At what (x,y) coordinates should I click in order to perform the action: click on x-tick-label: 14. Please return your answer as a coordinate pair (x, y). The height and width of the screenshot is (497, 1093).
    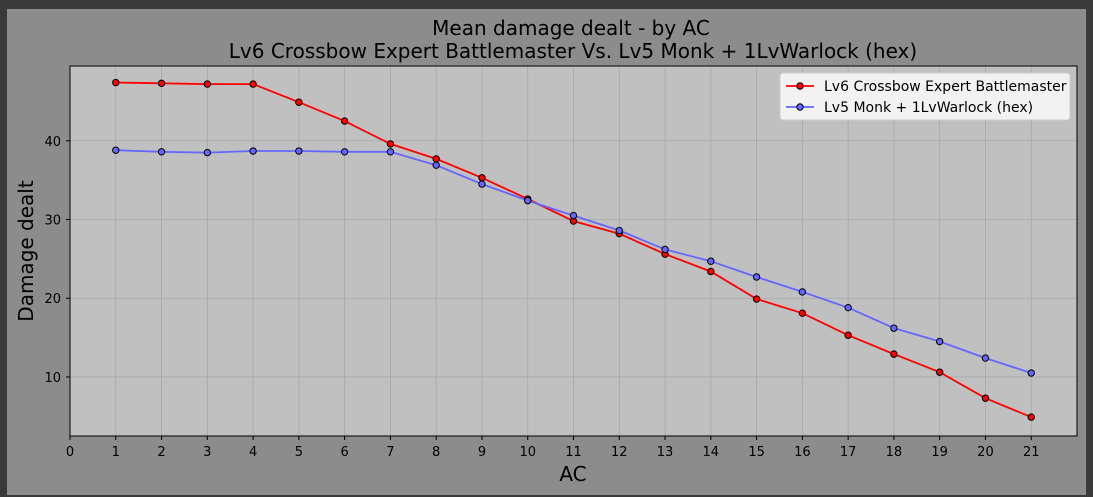
    Looking at the image, I should click on (711, 452).